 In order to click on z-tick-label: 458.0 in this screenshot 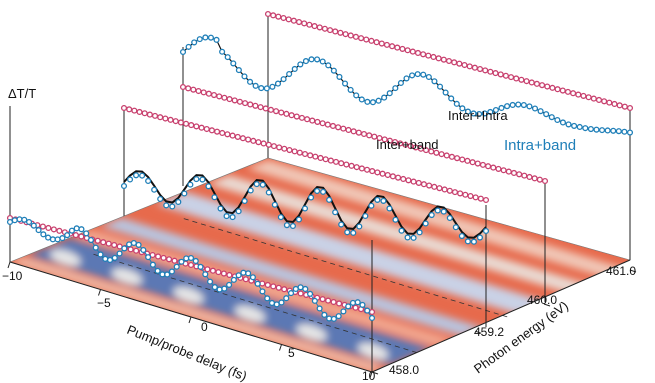, I will do `click(404, 370)`.